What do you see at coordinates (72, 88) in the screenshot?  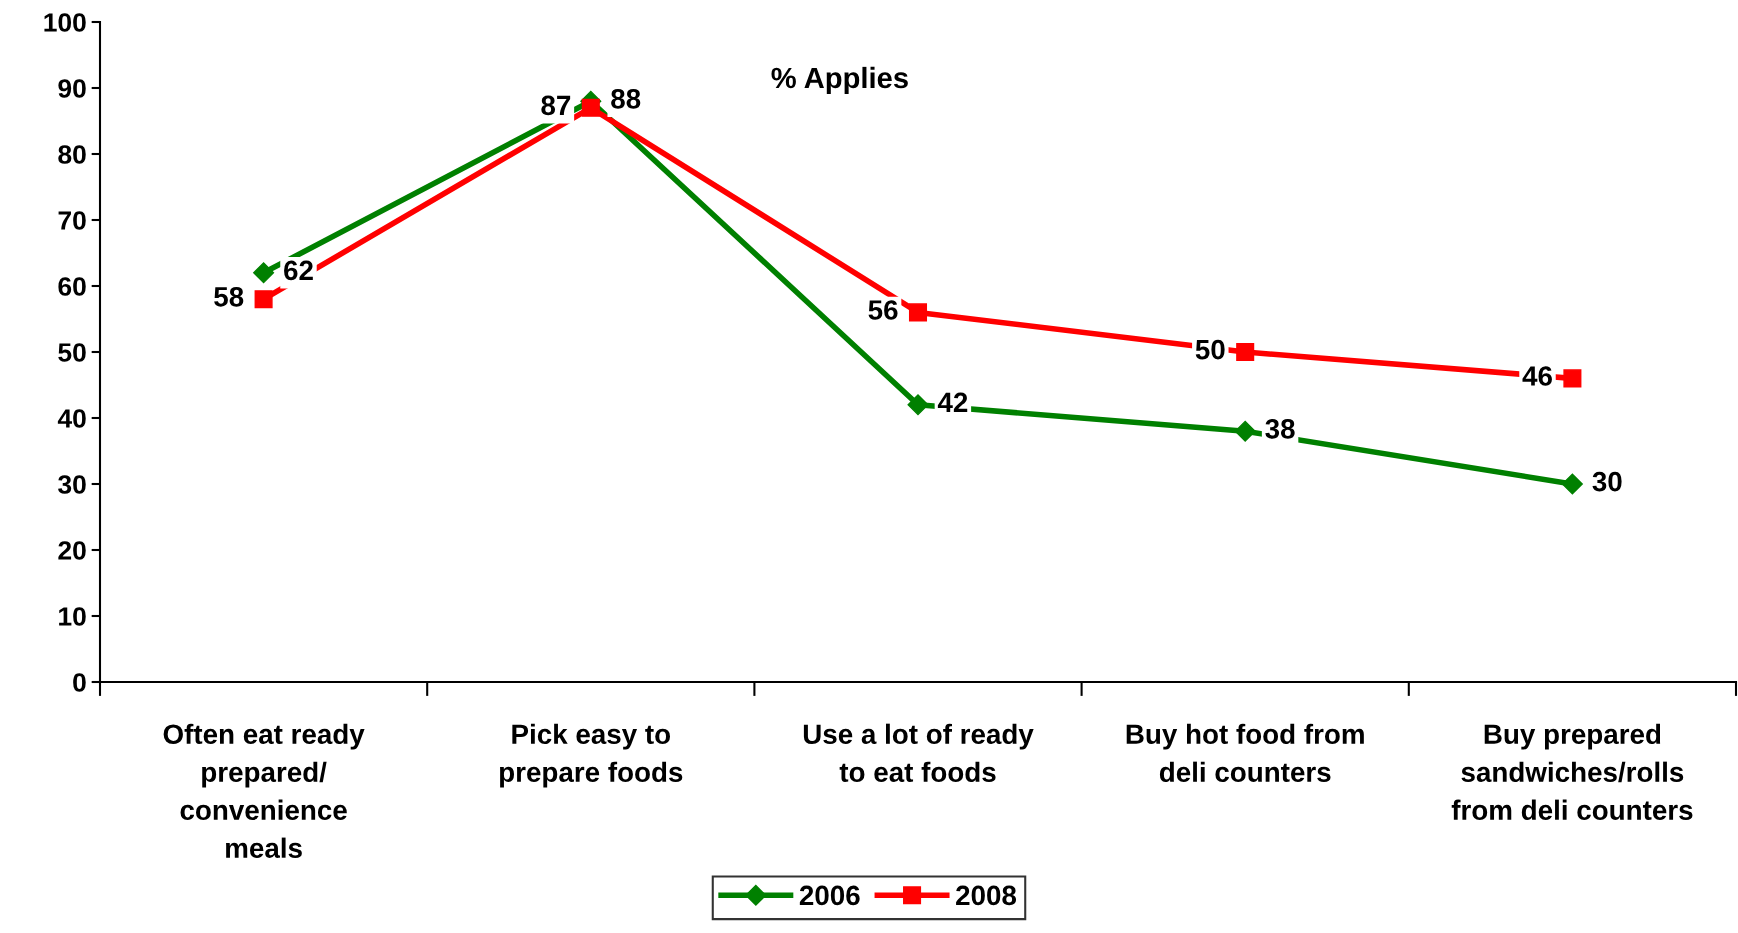 I see `y-tick-label: 90` at bounding box center [72, 88].